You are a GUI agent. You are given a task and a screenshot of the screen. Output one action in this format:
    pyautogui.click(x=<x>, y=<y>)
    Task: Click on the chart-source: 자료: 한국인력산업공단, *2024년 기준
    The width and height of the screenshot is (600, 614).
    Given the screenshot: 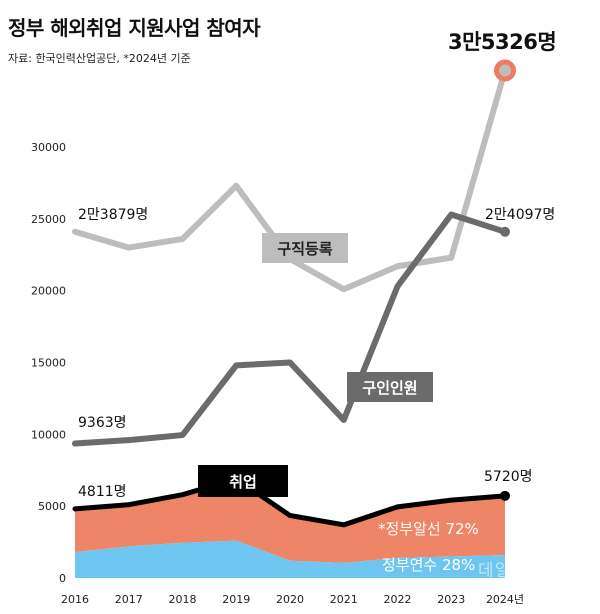 What is the action you would take?
    pyautogui.click(x=99, y=58)
    